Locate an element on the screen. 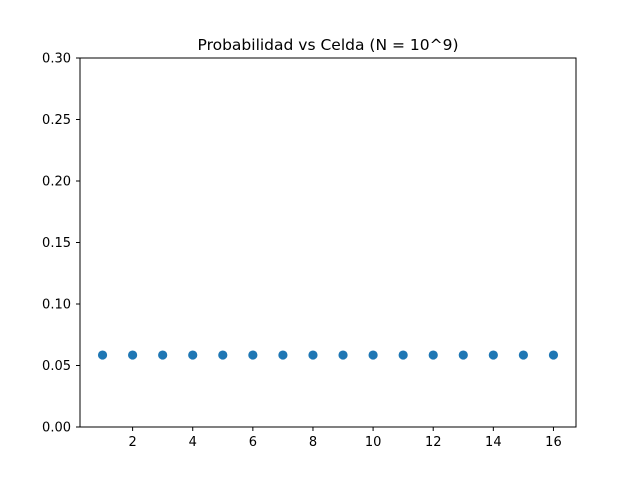 This screenshot has width=640, height=480. x-tick-label: 8 is located at coordinates (313, 442).